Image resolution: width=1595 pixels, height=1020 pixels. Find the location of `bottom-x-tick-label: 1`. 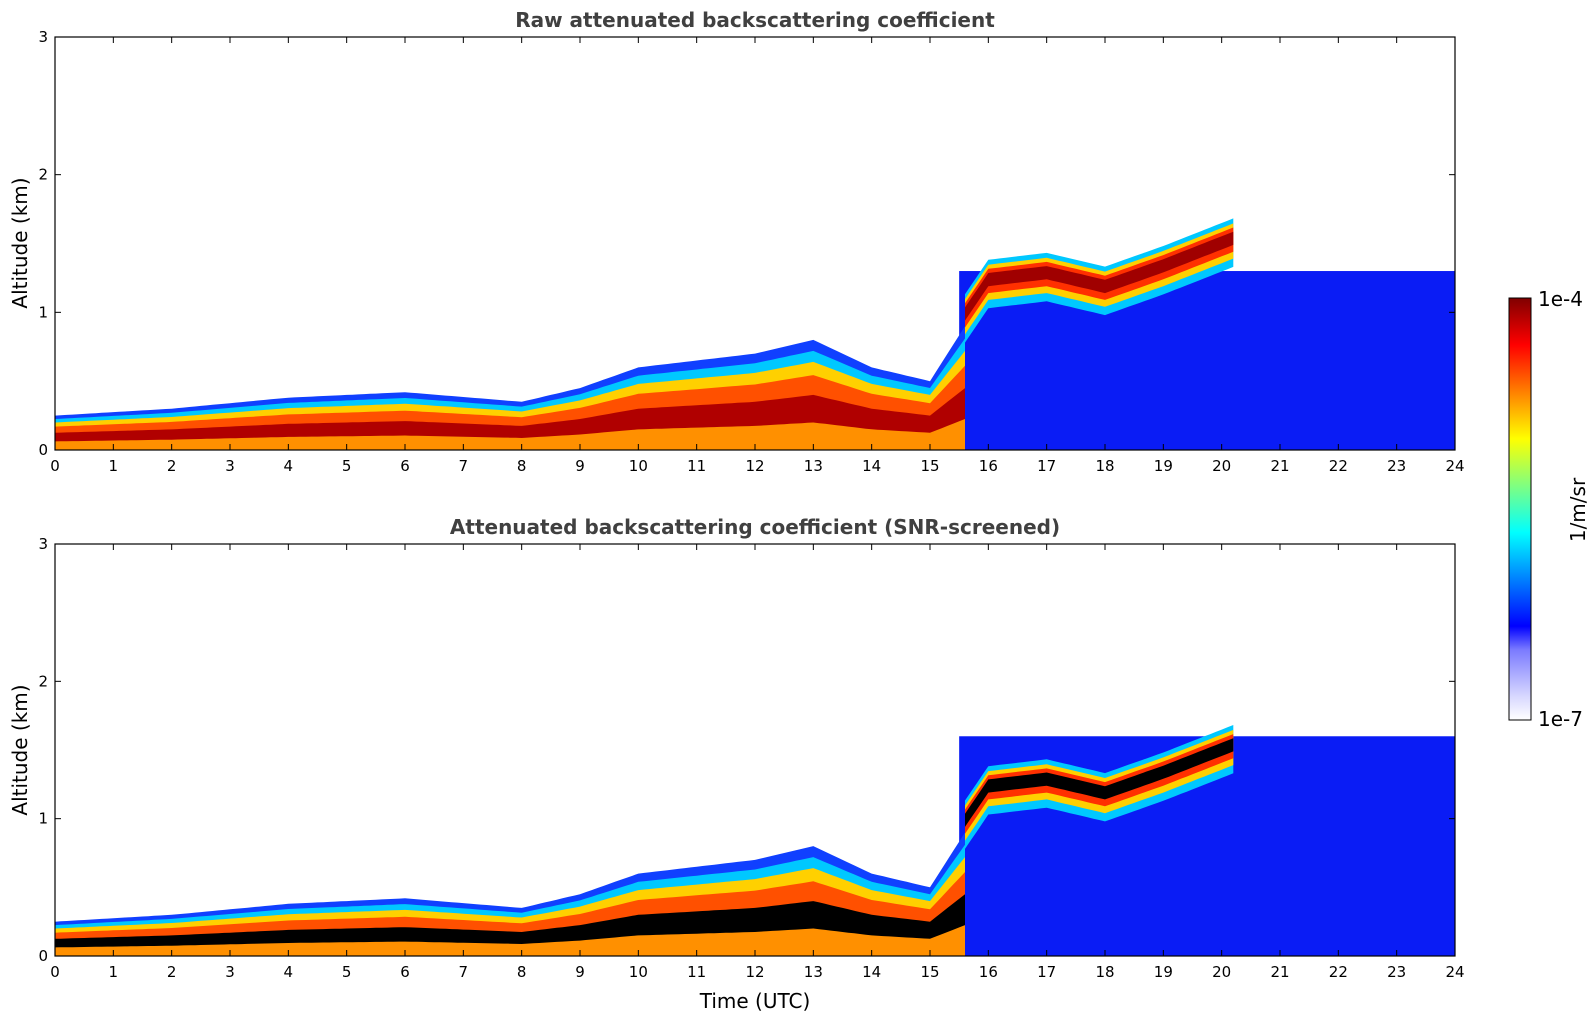

bottom-x-tick-label: 1 is located at coordinates (114, 972).